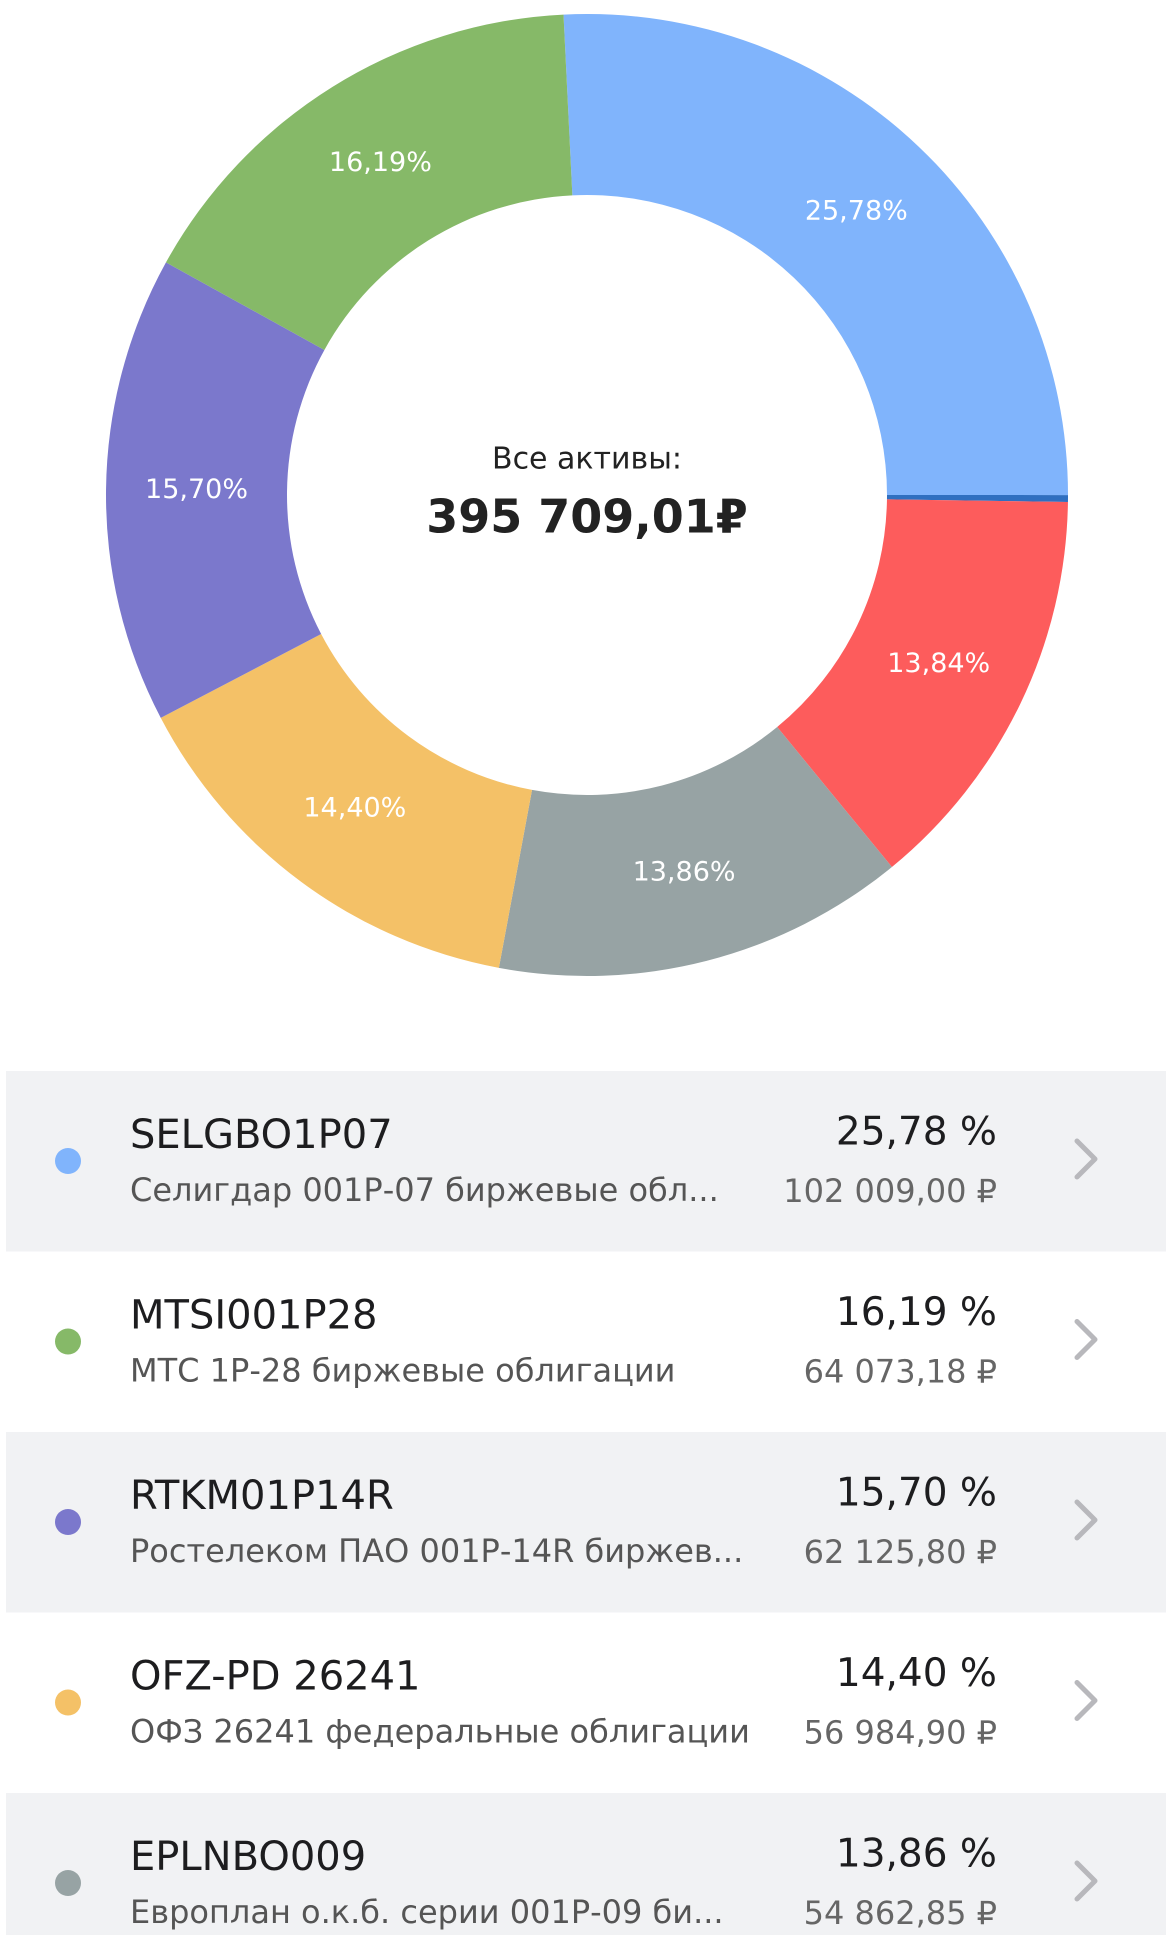  I want to click on slice-label: 15,70%, so click(196, 489).